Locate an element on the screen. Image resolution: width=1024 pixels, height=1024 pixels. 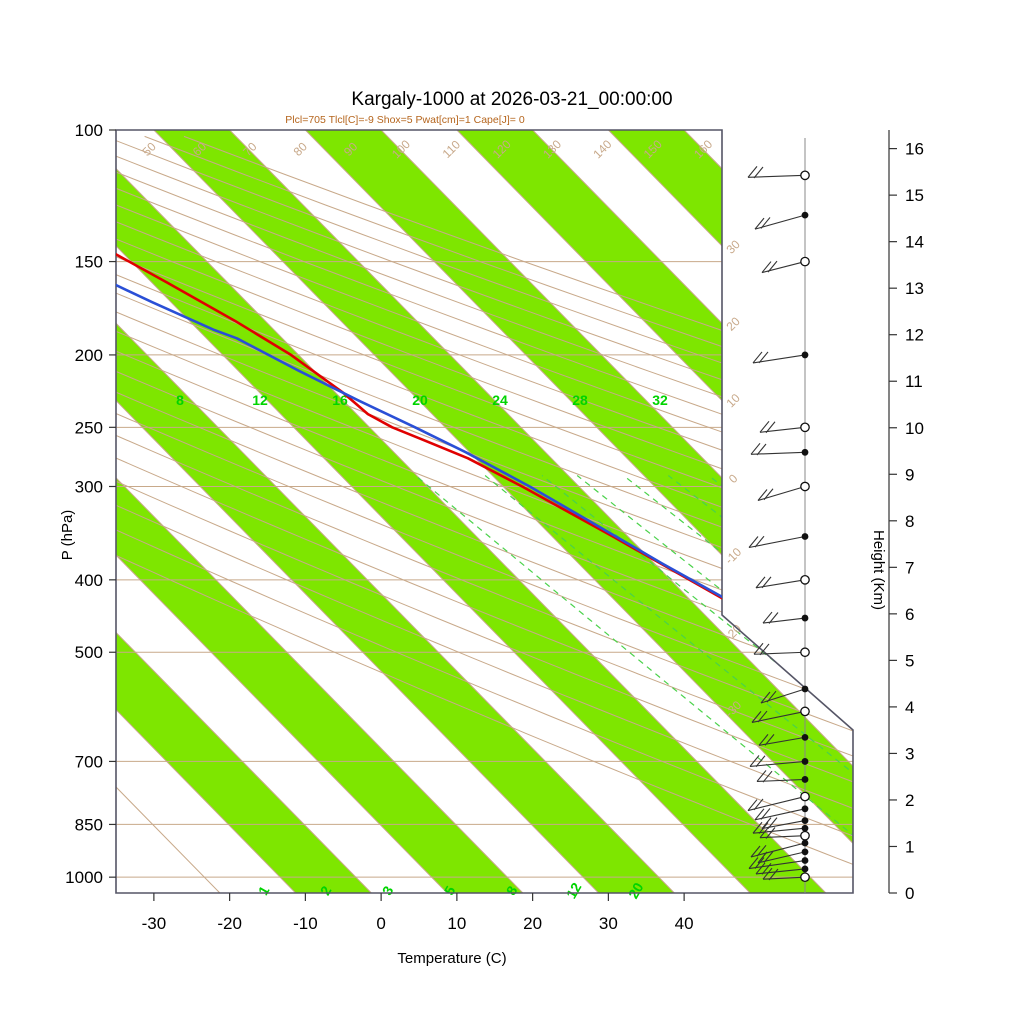
temperature-tick-label: 20 is located at coordinates (532, 923).